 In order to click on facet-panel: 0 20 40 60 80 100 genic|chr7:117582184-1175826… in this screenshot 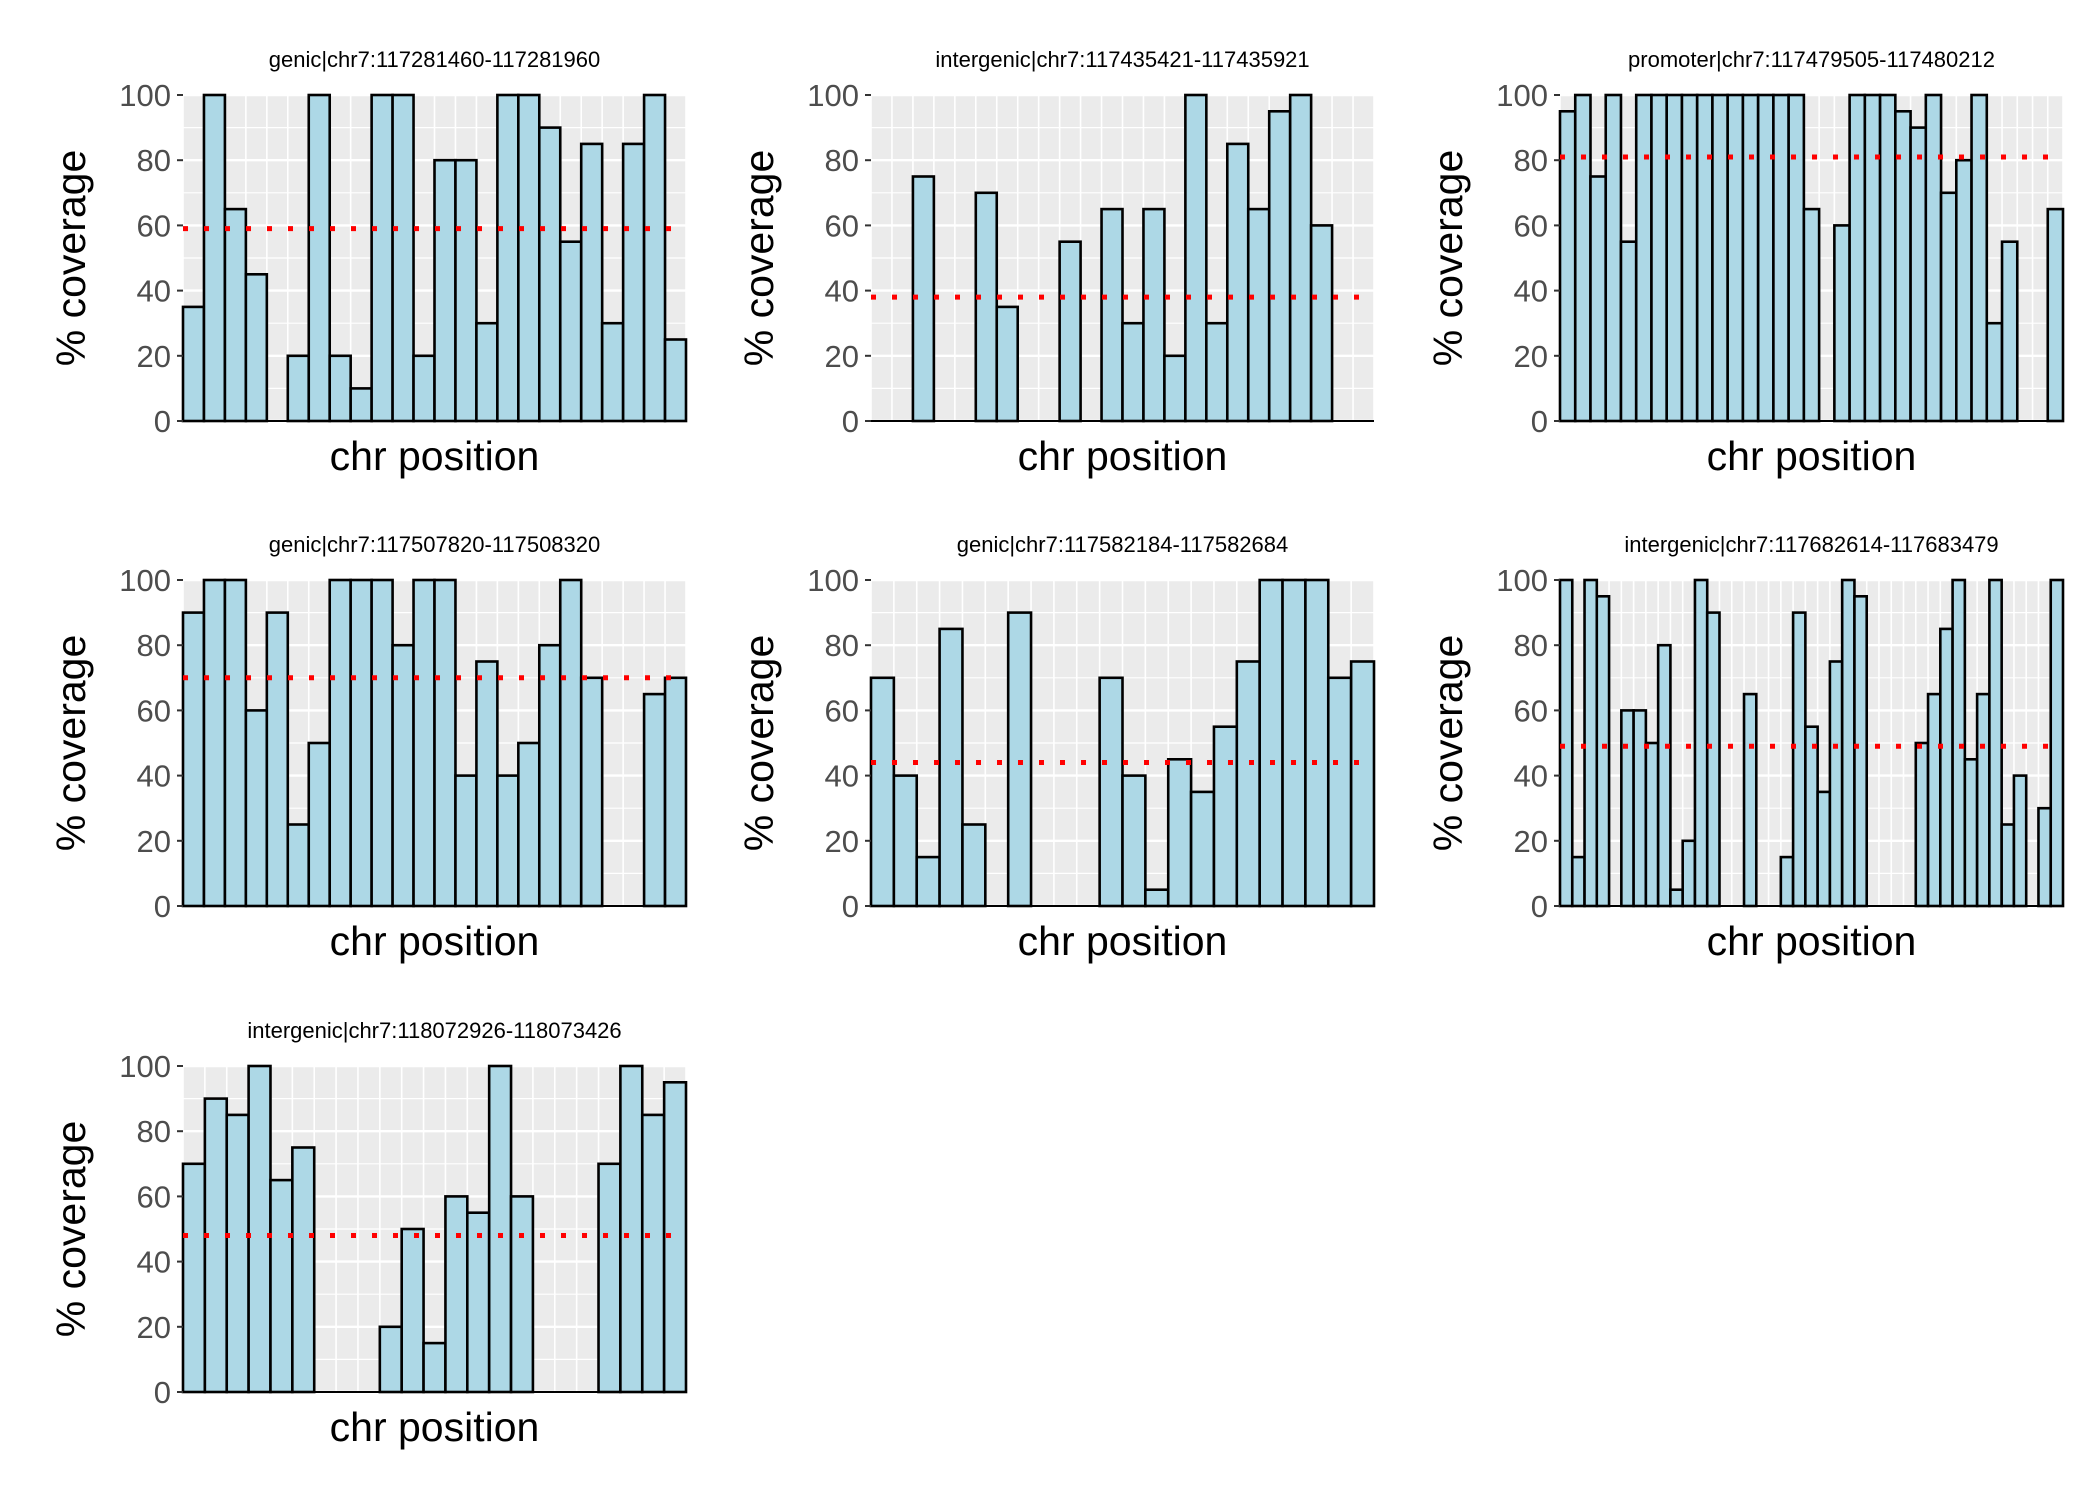, I will do `click(1056, 748)`.